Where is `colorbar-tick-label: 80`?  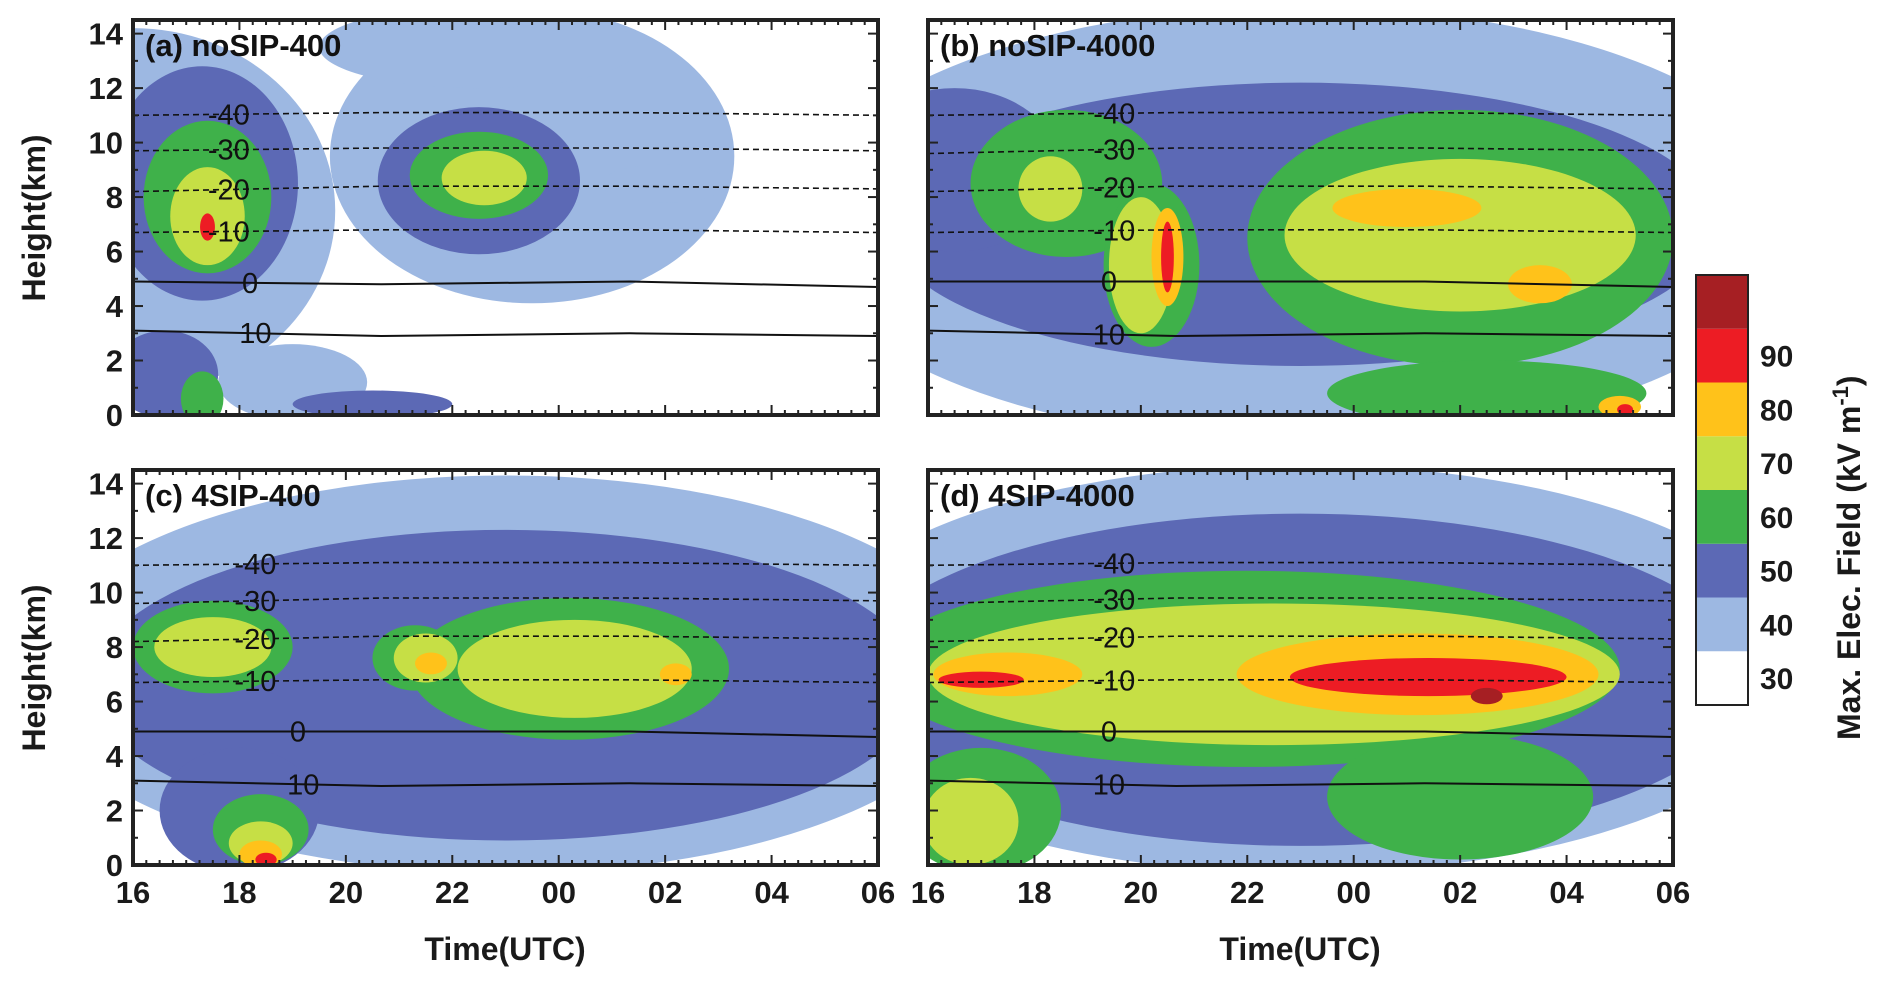
colorbar-tick-label: 80 is located at coordinates (1776, 410).